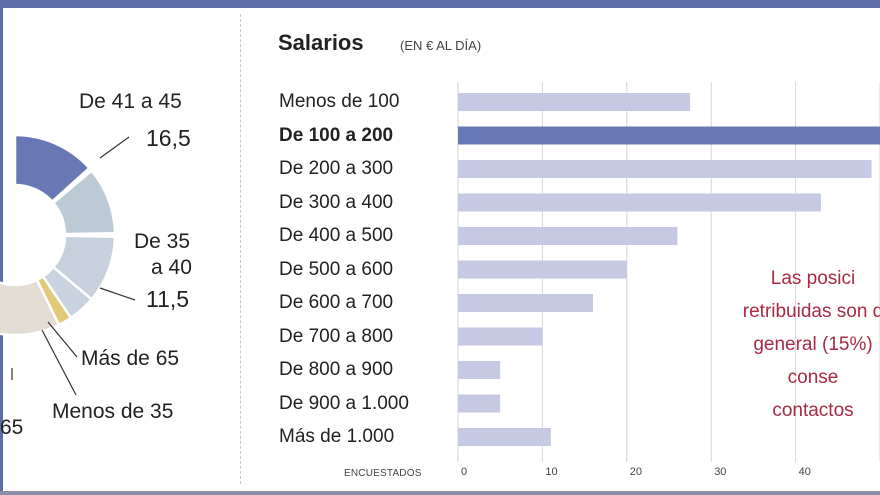 The image size is (880, 495). I want to click on x-tick-label: 40, so click(804, 472).